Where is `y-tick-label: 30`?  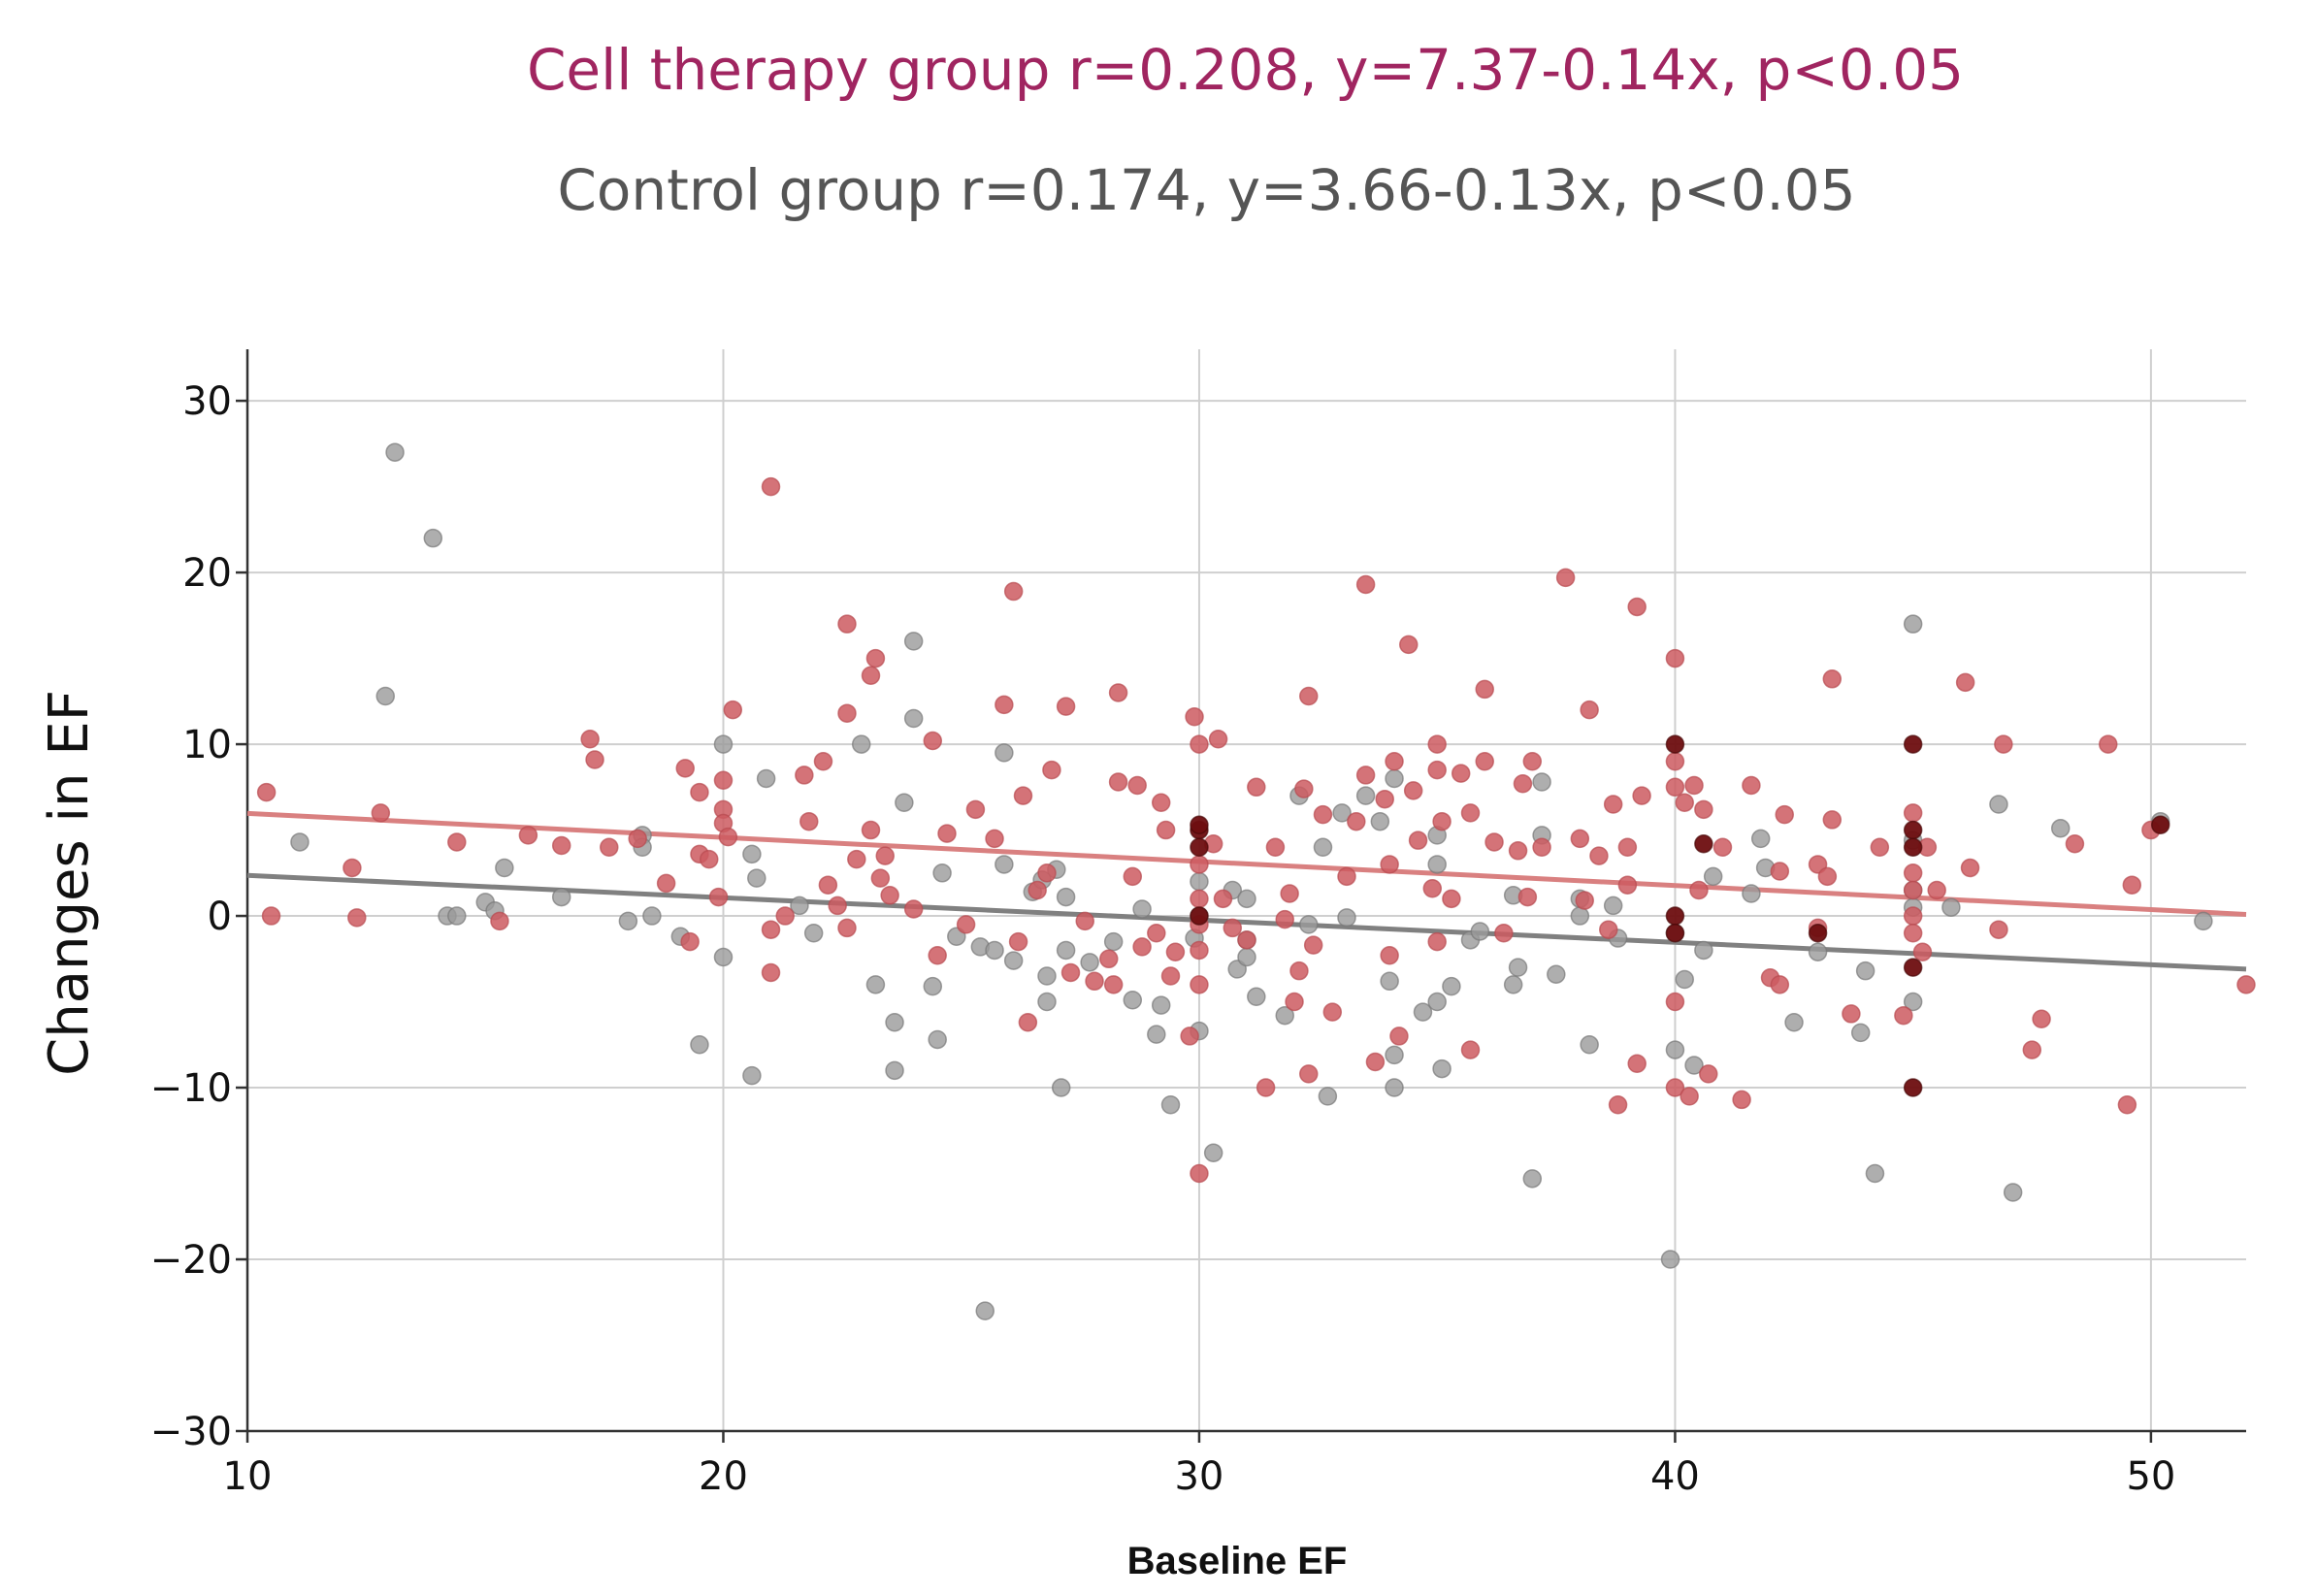 y-tick-label: 30 is located at coordinates (207, 401).